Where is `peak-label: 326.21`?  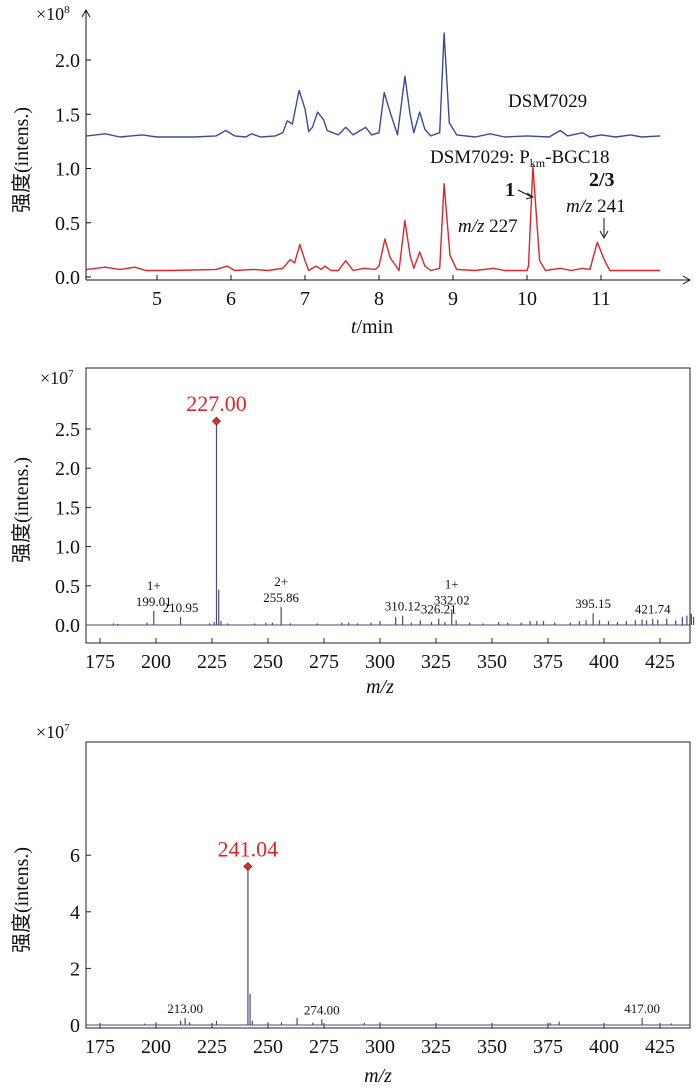 peak-label: 326.21 is located at coordinates (439, 609).